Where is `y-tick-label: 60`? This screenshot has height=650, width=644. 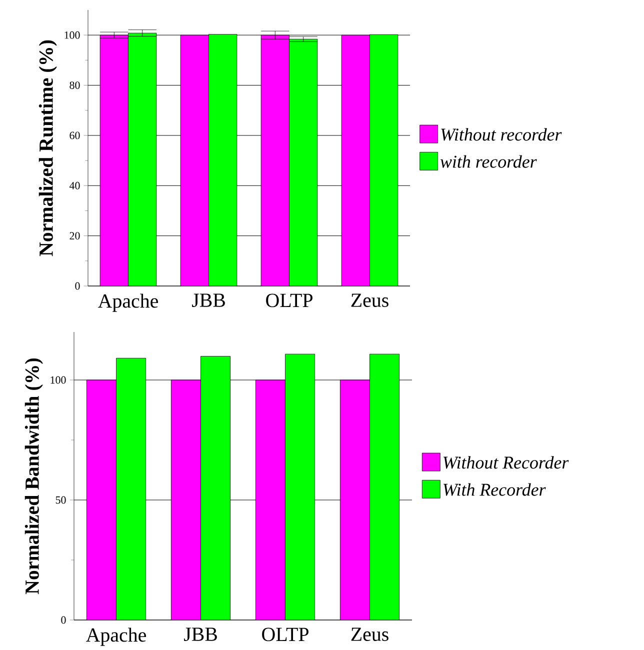 y-tick-label: 60 is located at coordinates (75, 136).